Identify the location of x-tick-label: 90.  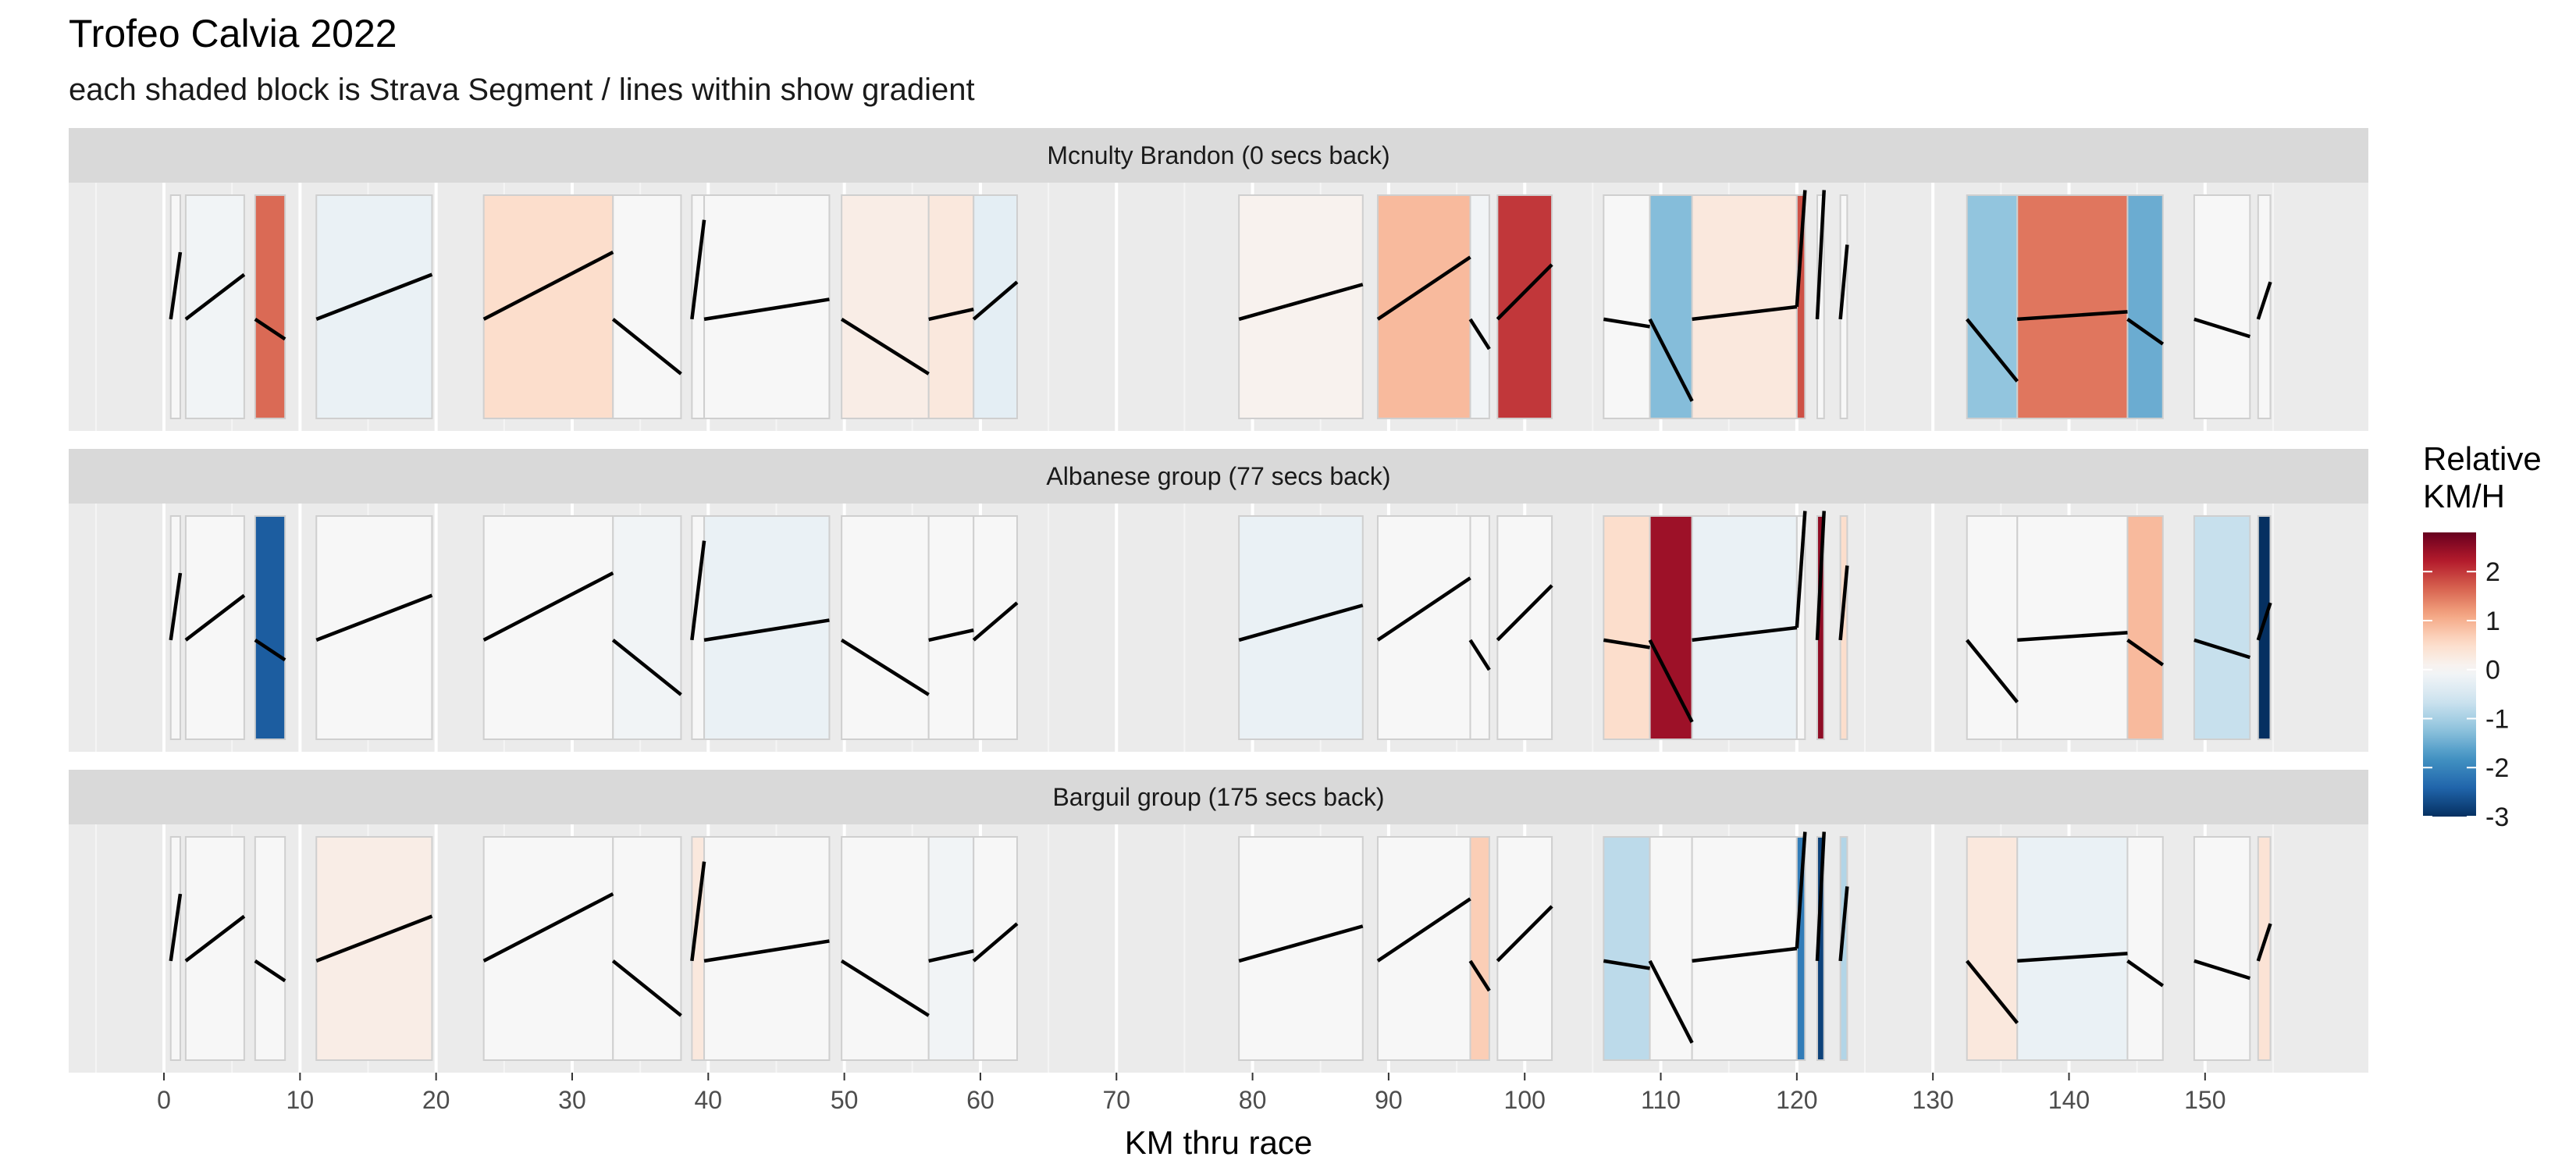
(1389, 1100).